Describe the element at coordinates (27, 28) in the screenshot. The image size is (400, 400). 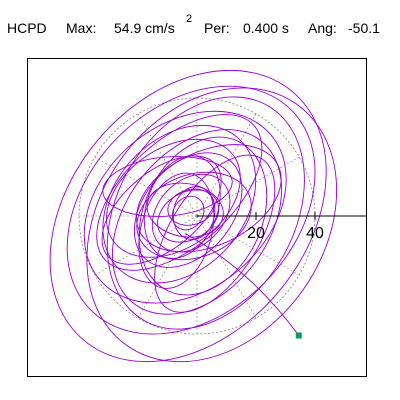
I see `component-label: HCPD` at that location.